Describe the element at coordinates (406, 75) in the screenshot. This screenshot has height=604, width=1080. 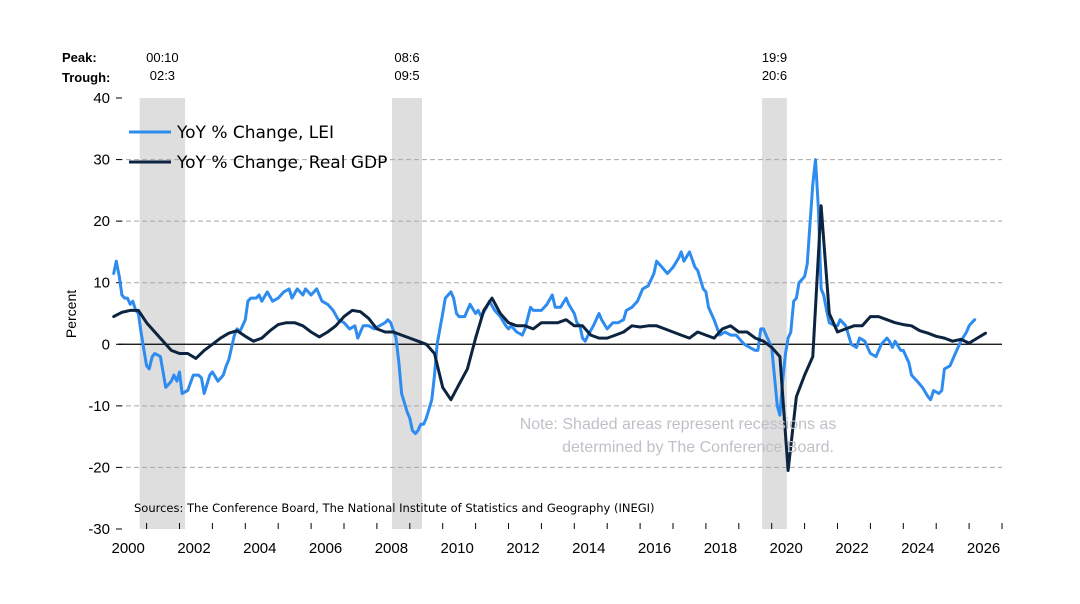
I see `recession-trough-date: 09:5` at that location.